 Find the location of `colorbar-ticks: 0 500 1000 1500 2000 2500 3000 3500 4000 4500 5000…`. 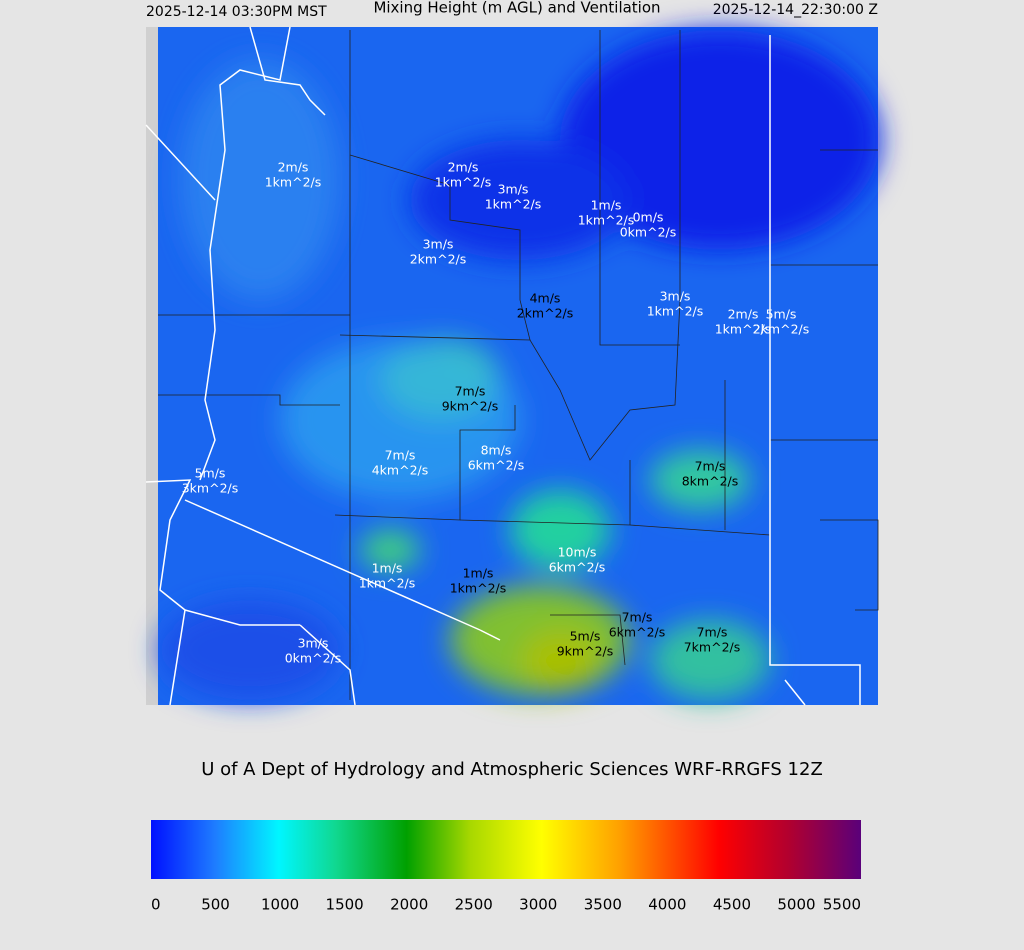

colorbar-ticks: 0 500 1000 1500 2000 2500 3000 3500 4000 4500 5000… is located at coordinates (506, 905).